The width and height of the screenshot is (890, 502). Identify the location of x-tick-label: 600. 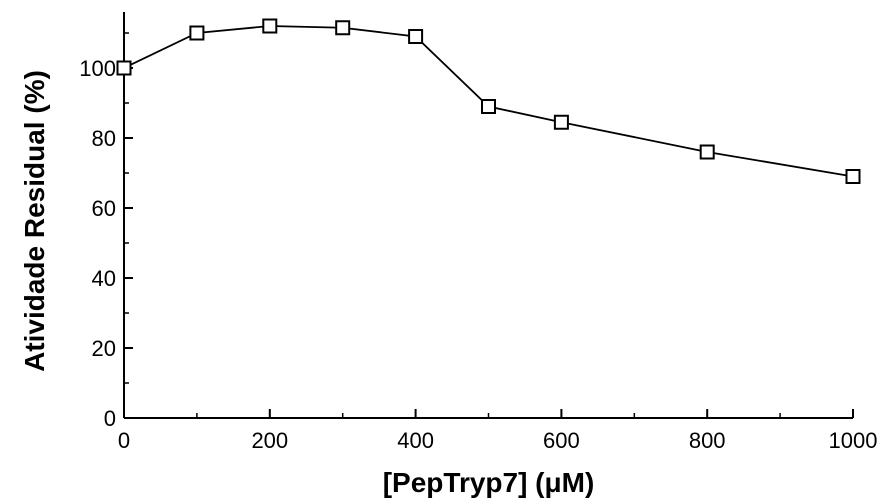
(561, 440).